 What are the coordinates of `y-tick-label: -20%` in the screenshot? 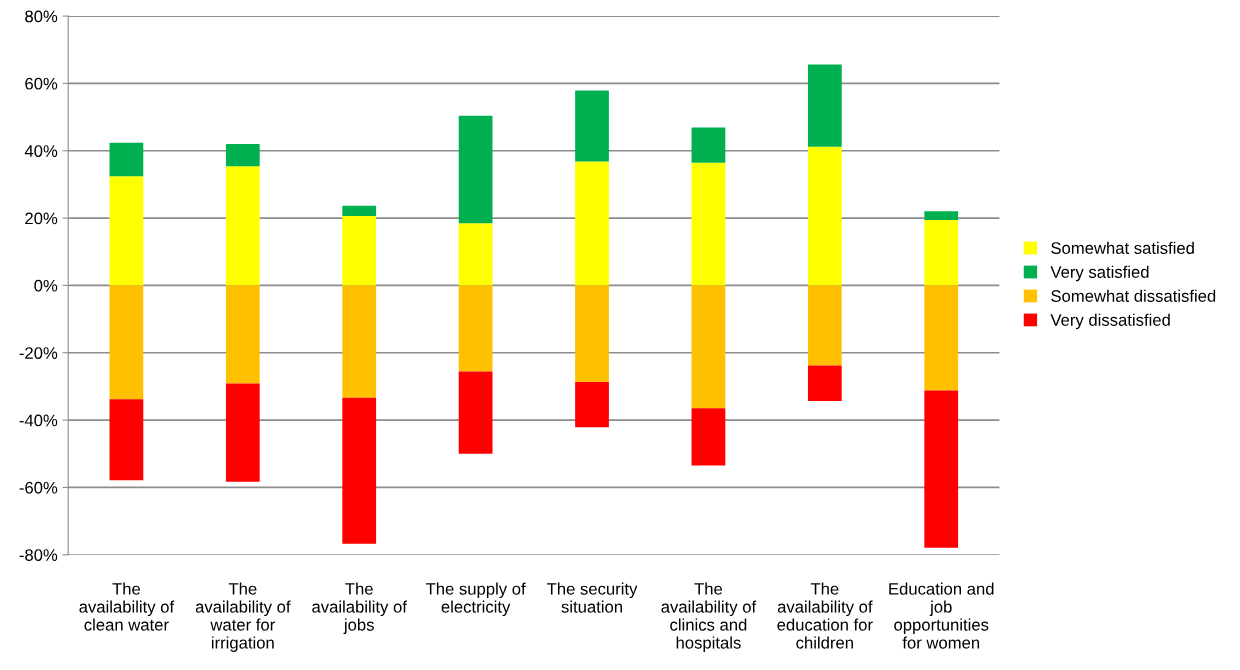 It's located at (38, 353).